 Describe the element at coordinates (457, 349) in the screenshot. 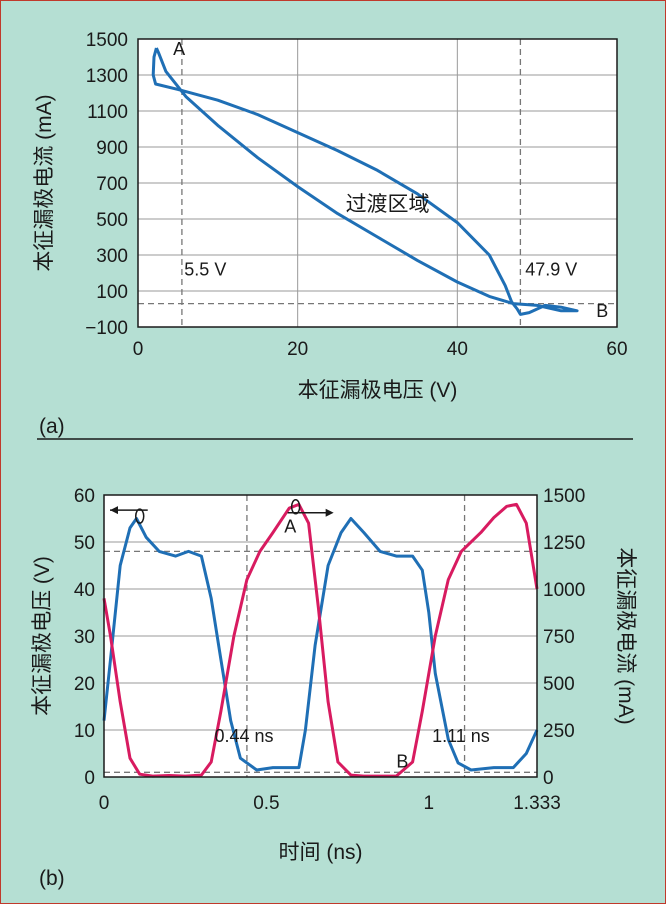

I see `xtick-label-a: 40` at that location.